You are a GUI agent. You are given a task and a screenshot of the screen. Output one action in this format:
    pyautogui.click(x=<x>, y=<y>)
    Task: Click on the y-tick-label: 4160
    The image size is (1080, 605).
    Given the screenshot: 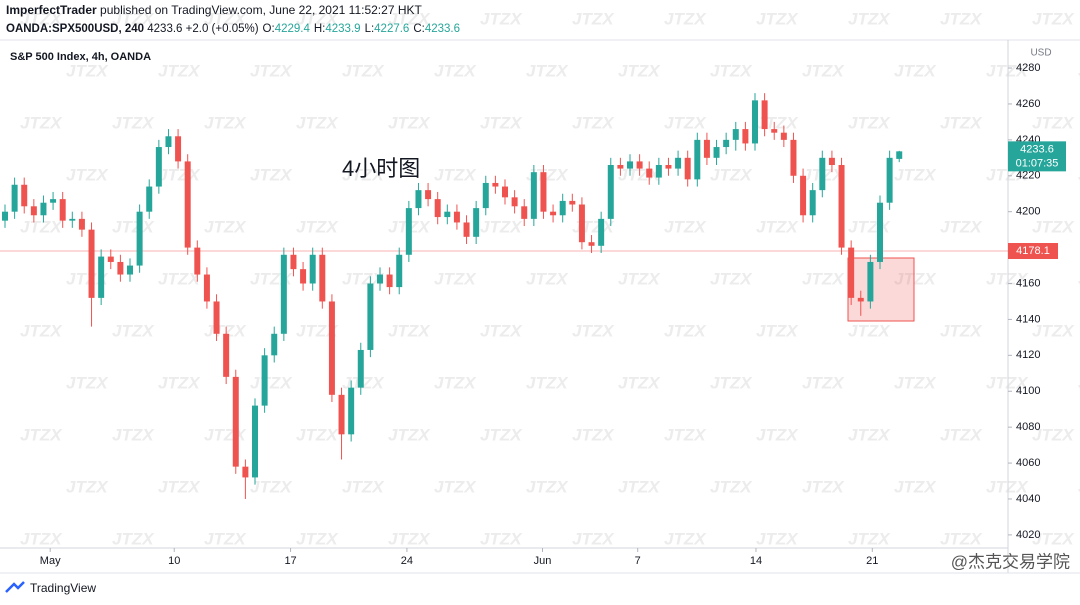 What is the action you would take?
    pyautogui.click(x=1028, y=283)
    